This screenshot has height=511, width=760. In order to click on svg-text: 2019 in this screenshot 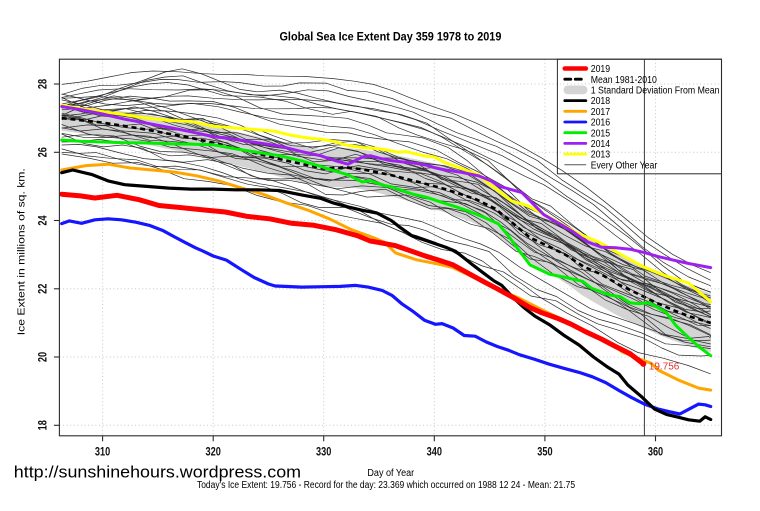, I will do `click(600, 69)`.